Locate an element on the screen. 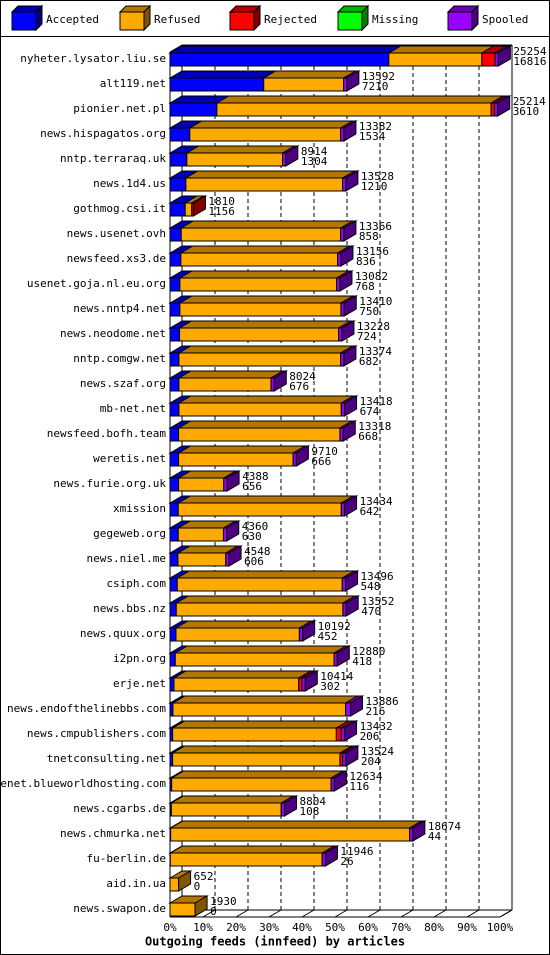 This screenshot has width=550, height=955. legend-label: Spooled is located at coordinates (505, 19).